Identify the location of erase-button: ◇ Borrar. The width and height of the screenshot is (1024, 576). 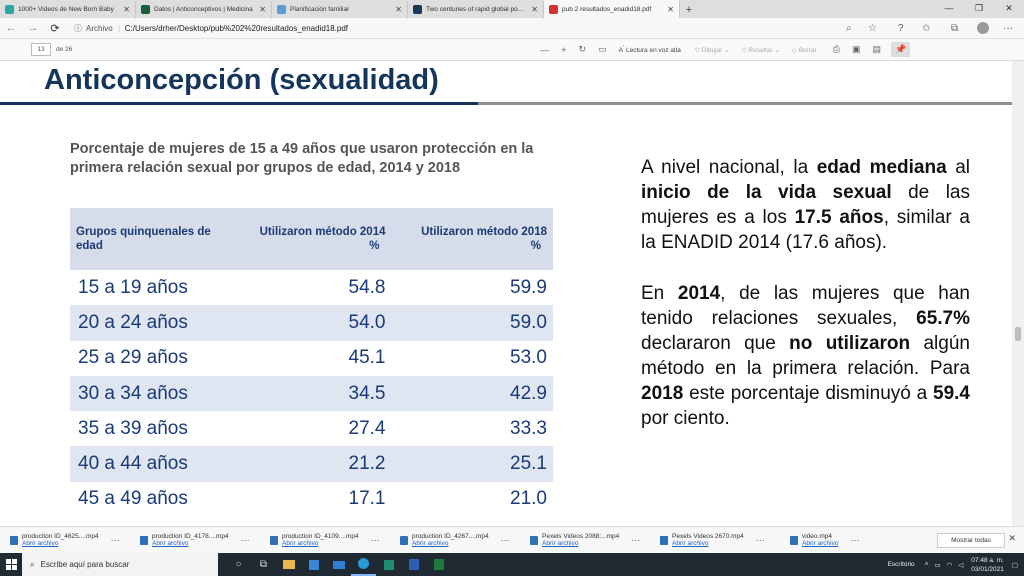
(804, 50).